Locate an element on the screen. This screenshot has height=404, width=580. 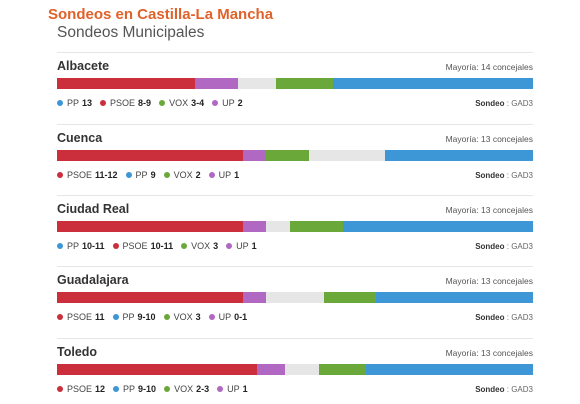
legend: PP 13 PSOE 8-9 VOX 3-4 UP 2 is located at coordinates (154, 103).